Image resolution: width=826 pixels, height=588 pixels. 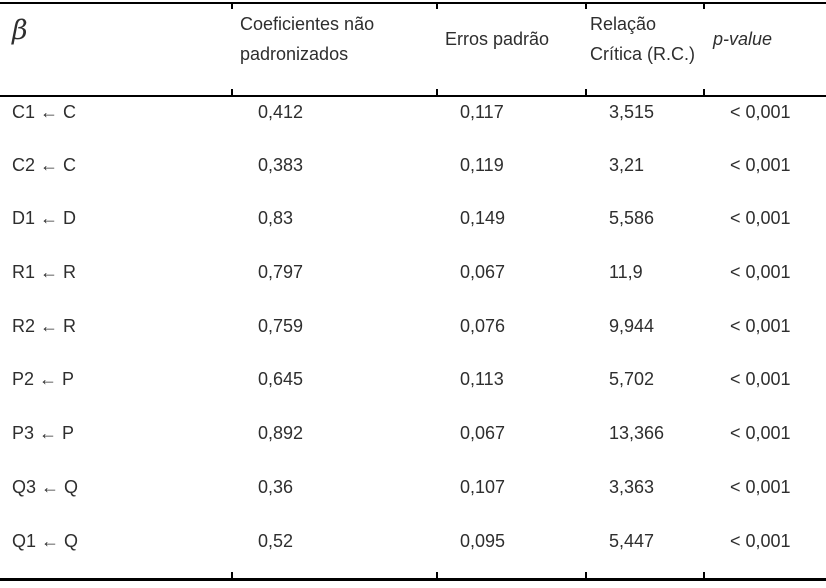 What do you see at coordinates (632, 112) in the screenshot?
I see `cr-cell: 3,515` at bounding box center [632, 112].